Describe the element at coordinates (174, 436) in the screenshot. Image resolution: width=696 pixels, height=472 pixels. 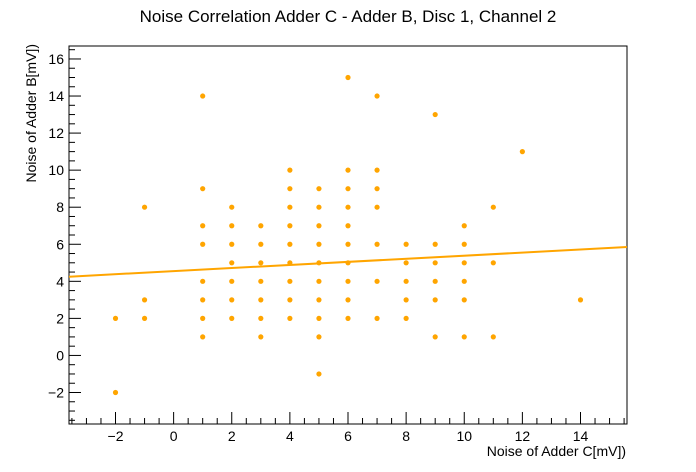
I see `x-tick-label: 0` at that location.